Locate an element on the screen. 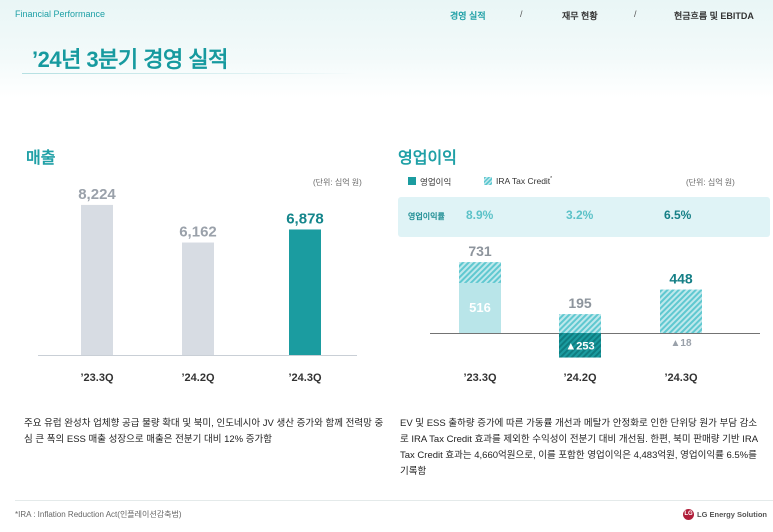 This screenshot has height=532, width=773. legend-swatch-ira is located at coordinates (488, 181).